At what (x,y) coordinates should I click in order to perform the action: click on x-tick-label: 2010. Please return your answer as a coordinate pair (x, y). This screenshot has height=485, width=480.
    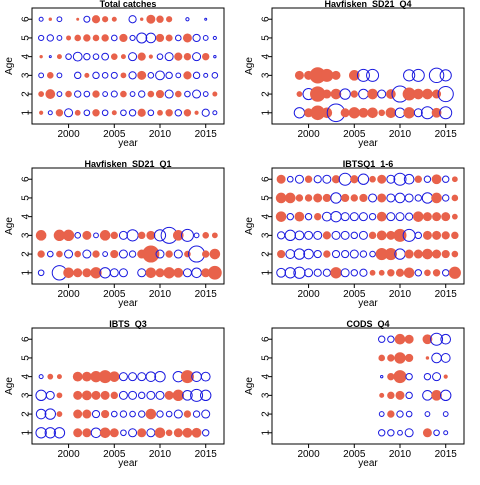
    Looking at the image, I should click on (160, 134).